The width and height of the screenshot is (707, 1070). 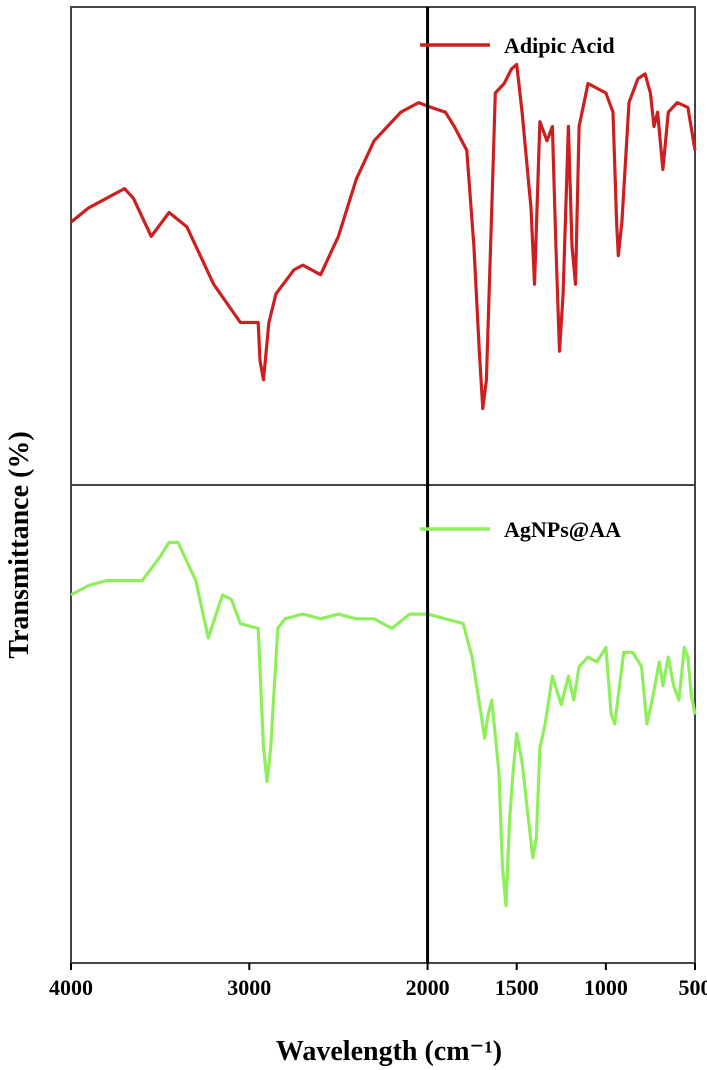 What do you see at coordinates (562, 529) in the screenshot?
I see `legend-label-agnps-aa: AgNPs@AA` at bounding box center [562, 529].